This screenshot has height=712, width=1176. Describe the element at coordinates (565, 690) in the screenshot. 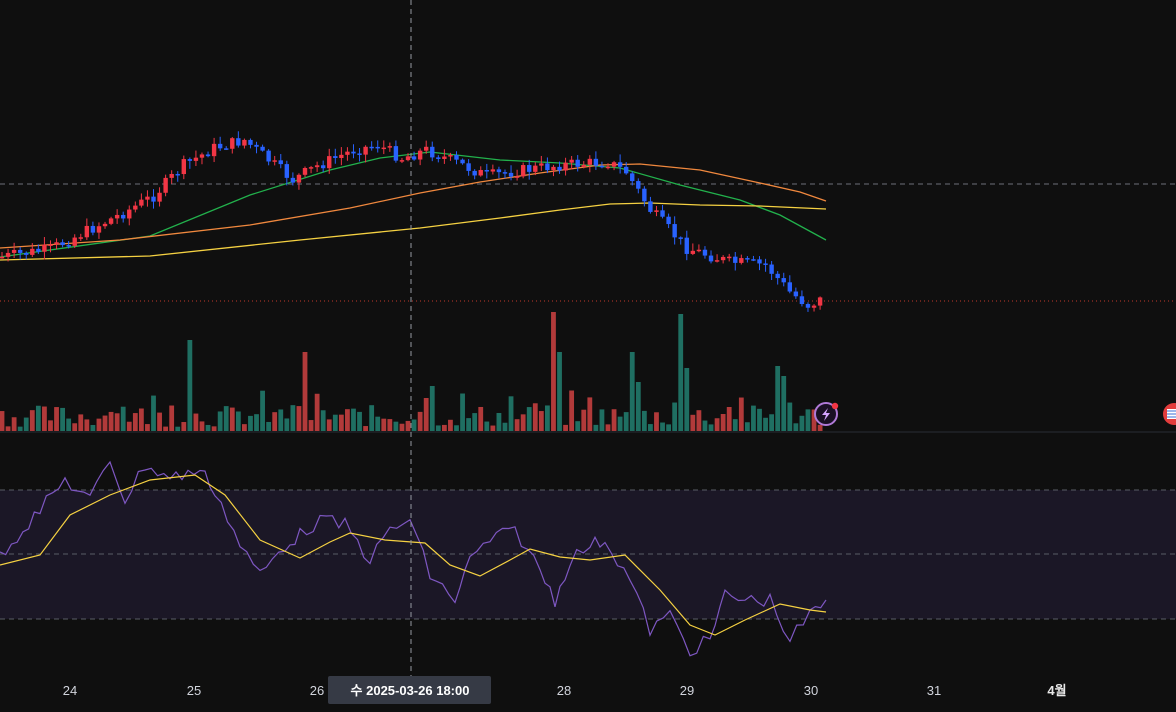

I see `time-axis: 24 25 28 29 30 31 4월 26 수 2025-03-26 18:00` at that location.